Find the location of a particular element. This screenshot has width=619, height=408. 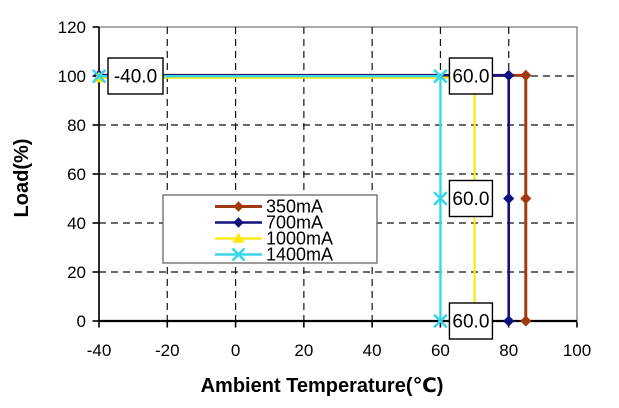

y-tick-label-0: 0 is located at coordinates (81, 321).